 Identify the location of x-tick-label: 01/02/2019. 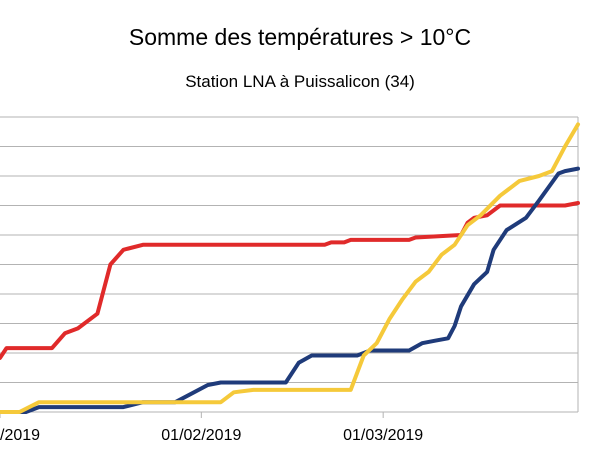
(201, 435).